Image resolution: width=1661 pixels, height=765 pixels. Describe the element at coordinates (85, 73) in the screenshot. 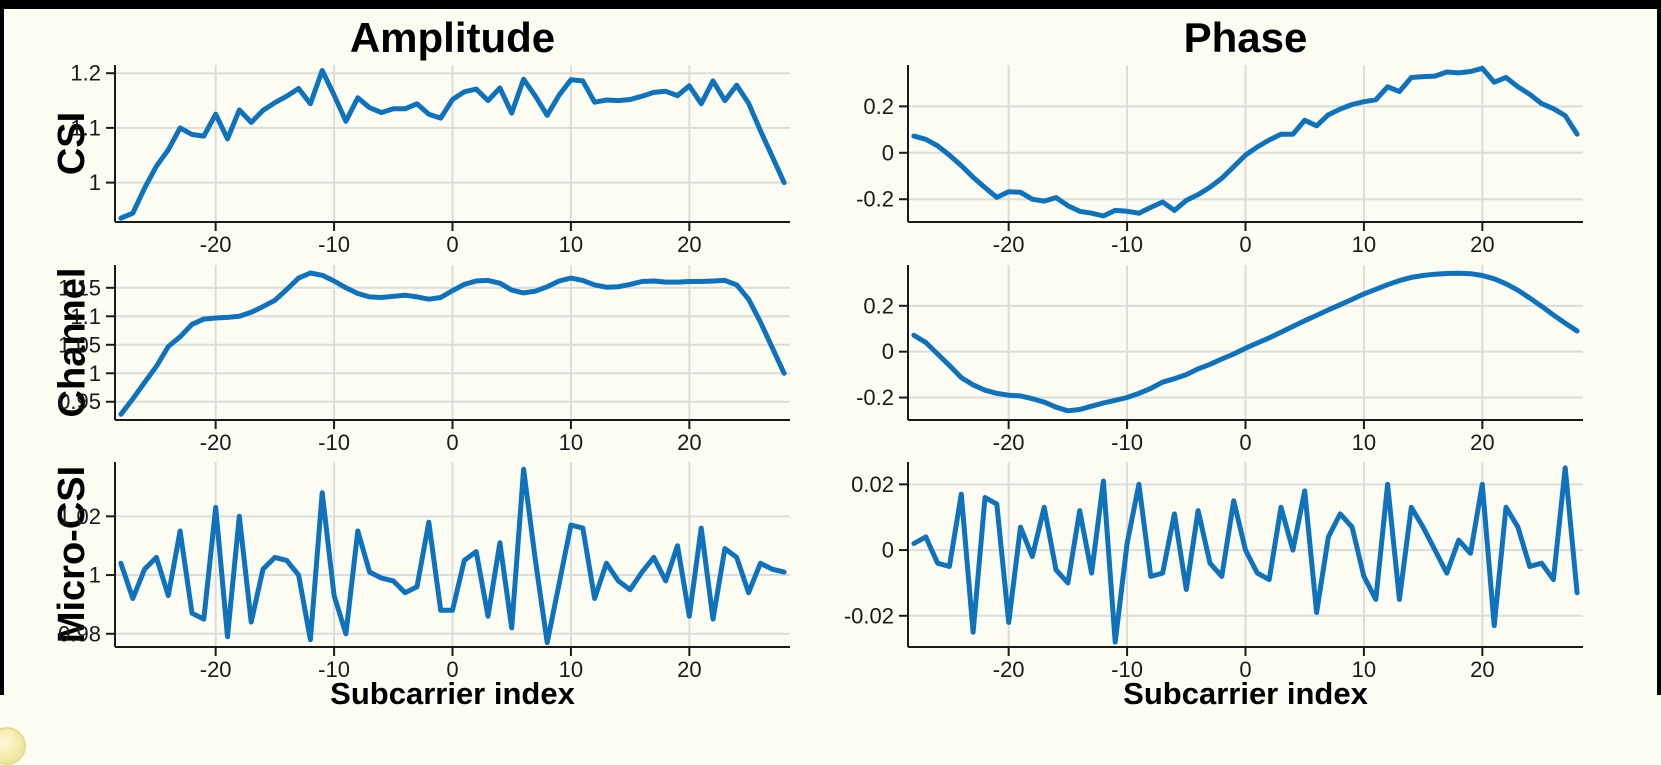

I see `y-tick-label: 1.2` at that location.